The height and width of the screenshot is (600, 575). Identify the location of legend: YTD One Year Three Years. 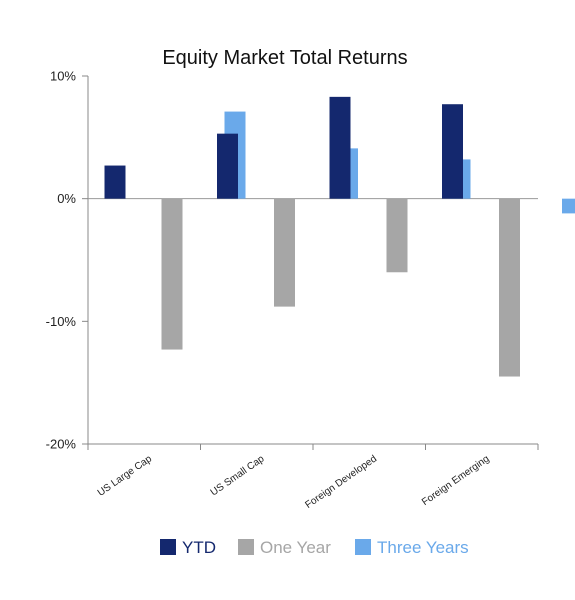
(314, 547).